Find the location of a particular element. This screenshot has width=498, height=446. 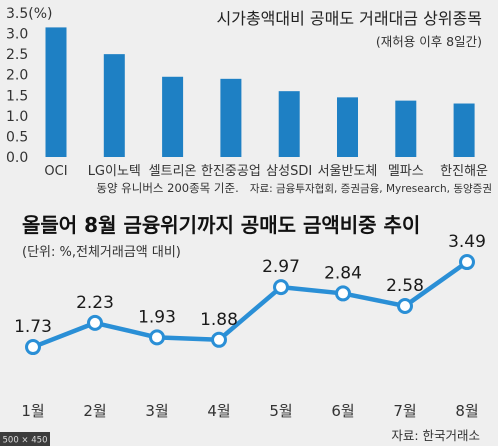

y-tick-label: 1.0 is located at coordinates (17, 117).